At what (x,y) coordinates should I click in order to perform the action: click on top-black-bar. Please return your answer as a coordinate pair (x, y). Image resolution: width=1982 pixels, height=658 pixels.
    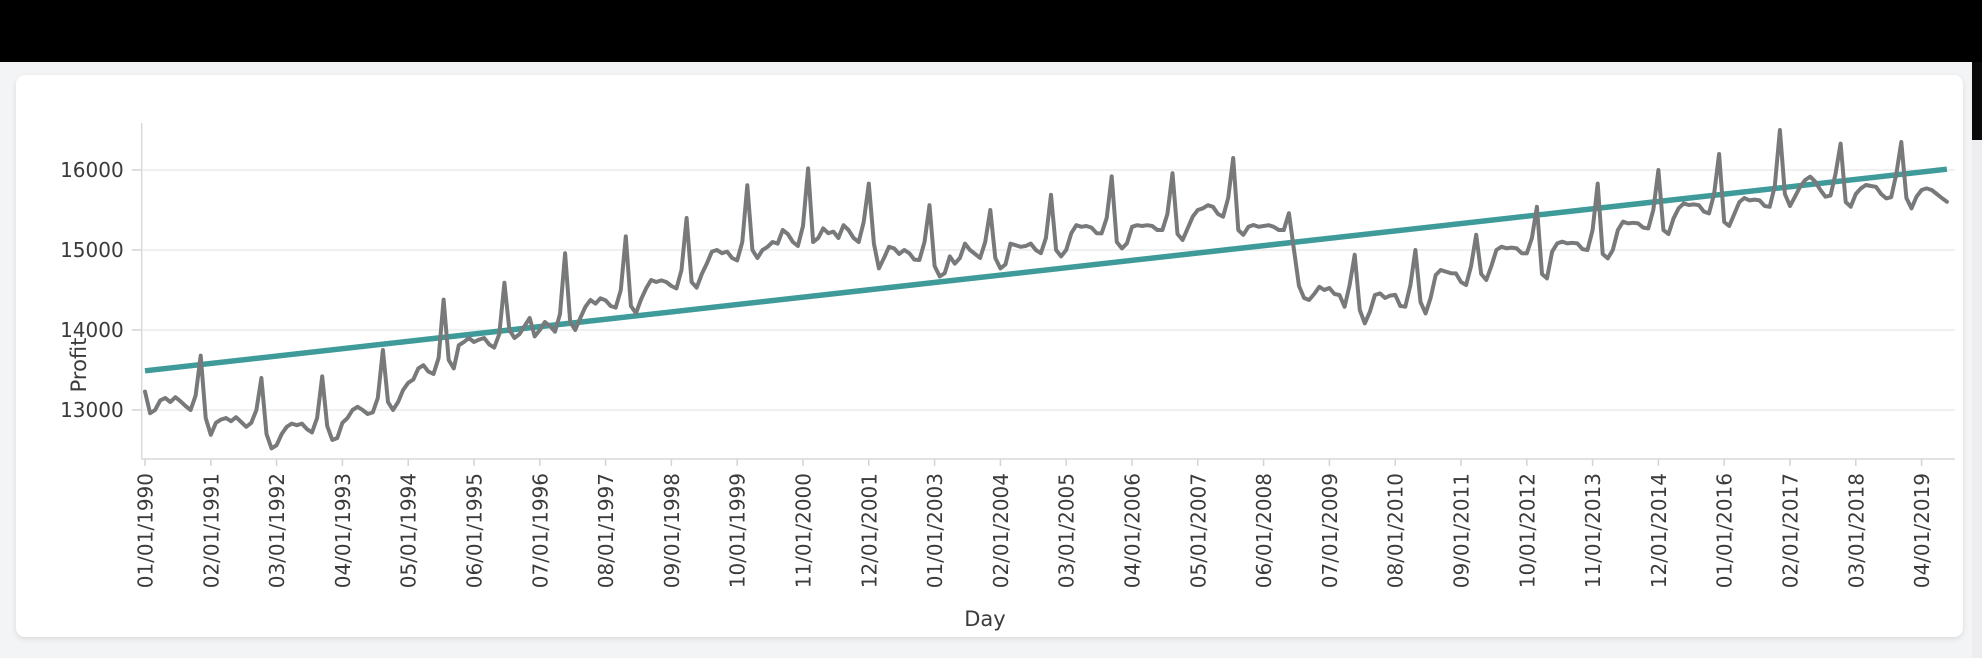
    Looking at the image, I should click on (991, 31).